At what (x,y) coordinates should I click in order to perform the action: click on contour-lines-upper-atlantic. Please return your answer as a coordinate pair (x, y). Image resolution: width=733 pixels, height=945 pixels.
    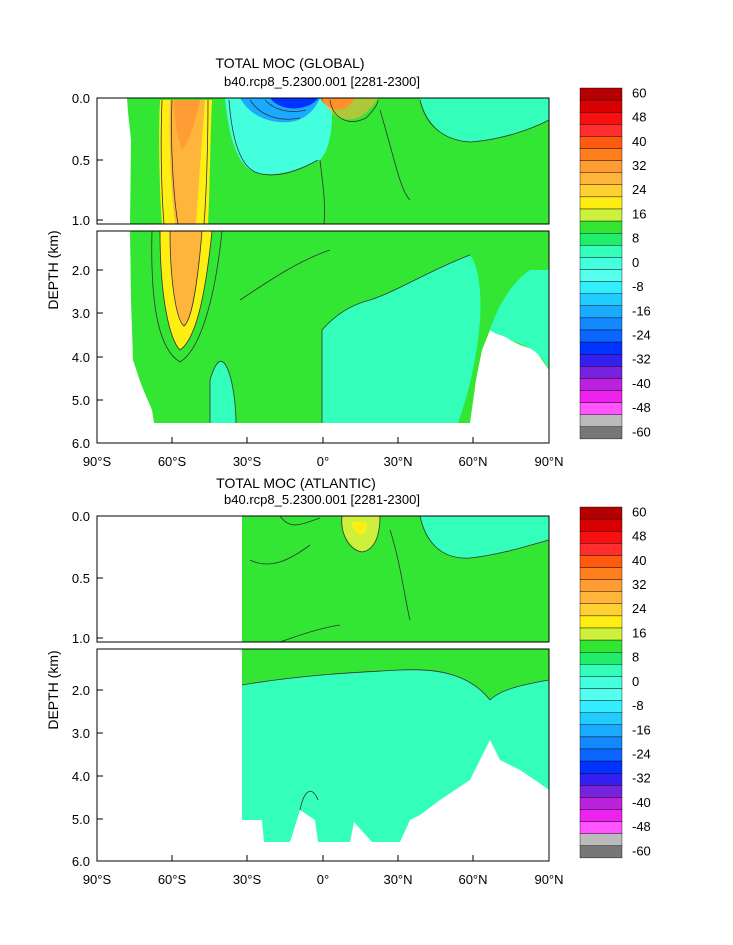
    Looking at the image, I should click on (399, 579).